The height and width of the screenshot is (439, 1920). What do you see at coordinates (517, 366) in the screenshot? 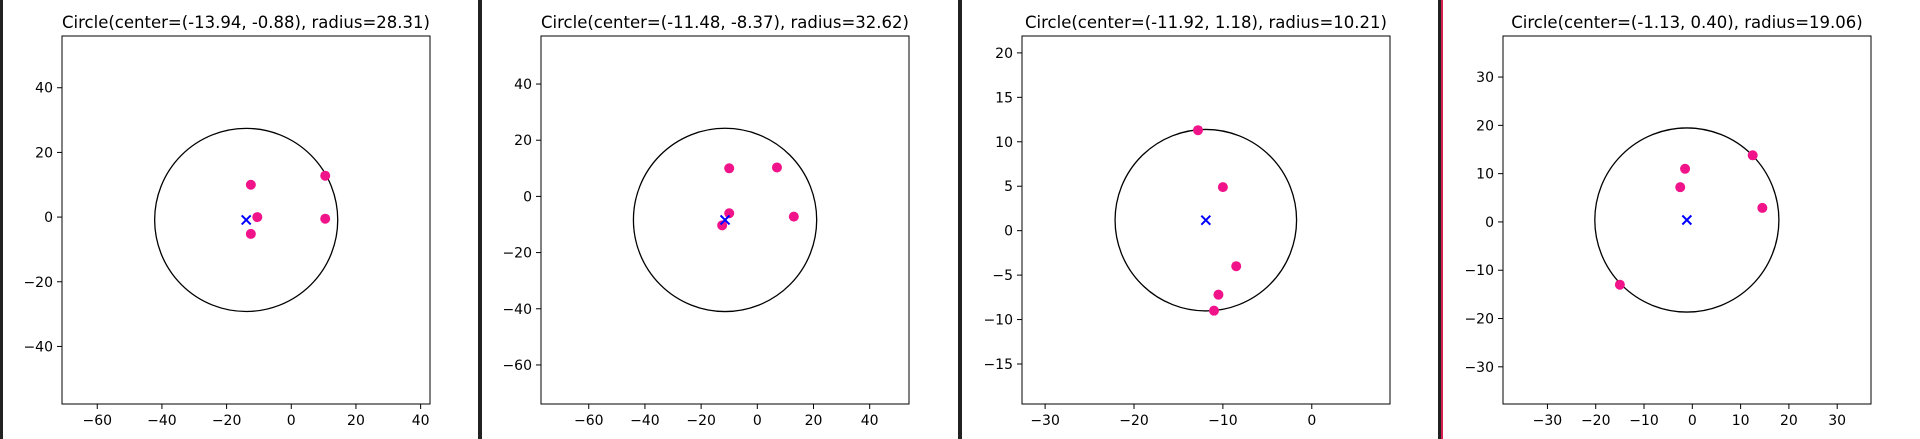
I see `y-tick-label: −60` at bounding box center [517, 366].